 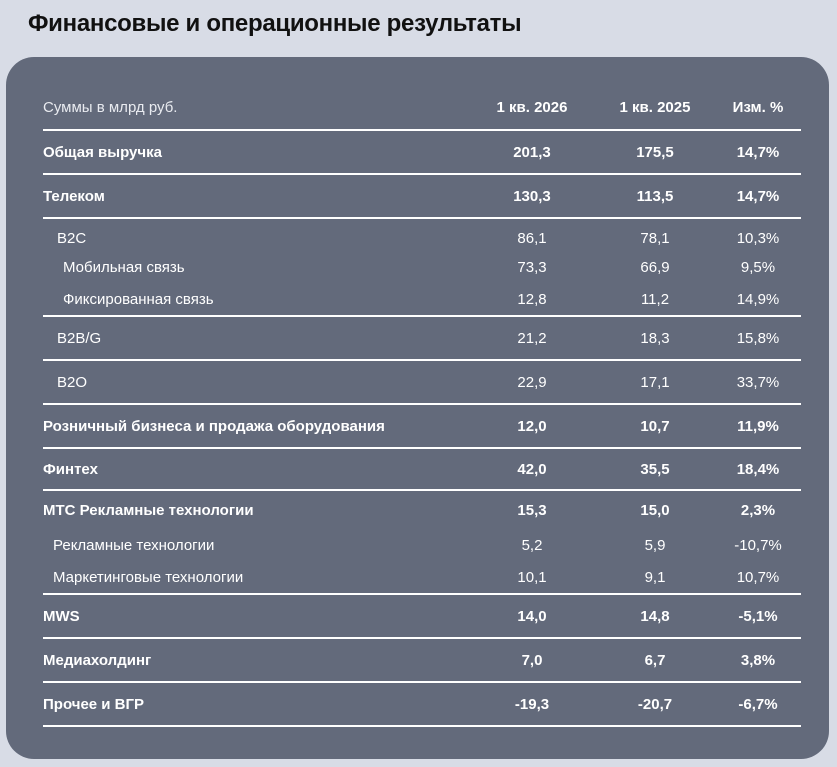 What do you see at coordinates (758, 338) in the screenshot?
I see `row-value-change: 15,8%` at bounding box center [758, 338].